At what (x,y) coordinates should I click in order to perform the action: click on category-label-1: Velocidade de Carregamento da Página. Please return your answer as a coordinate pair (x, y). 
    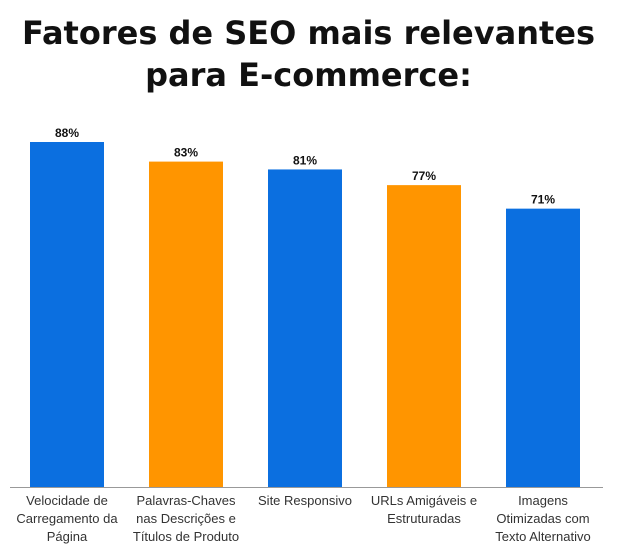
    Looking at the image, I should click on (67, 518).